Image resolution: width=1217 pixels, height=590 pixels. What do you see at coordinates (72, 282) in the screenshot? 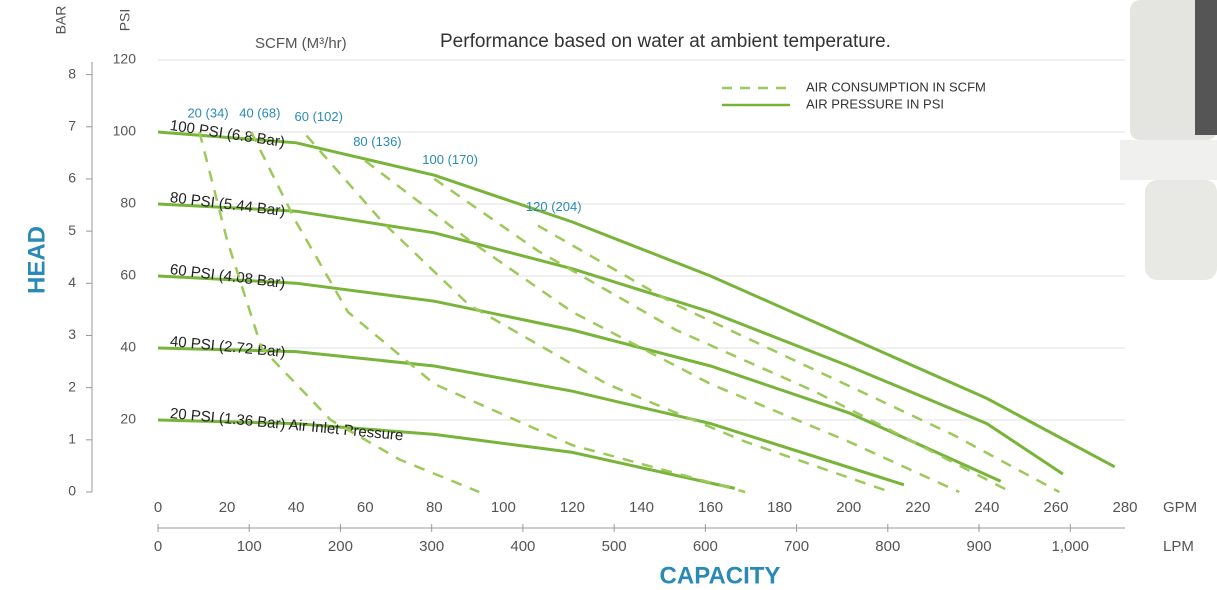
I see `y2-tick-label: 4` at bounding box center [72, 282].